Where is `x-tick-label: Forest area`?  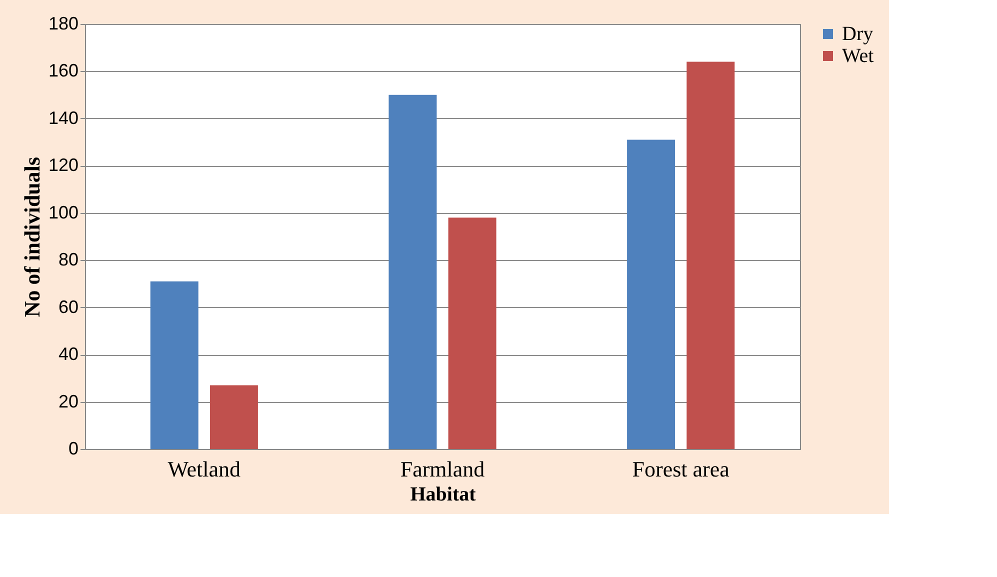 x-tick-label: Forest area is located at coordinates (681, 469).